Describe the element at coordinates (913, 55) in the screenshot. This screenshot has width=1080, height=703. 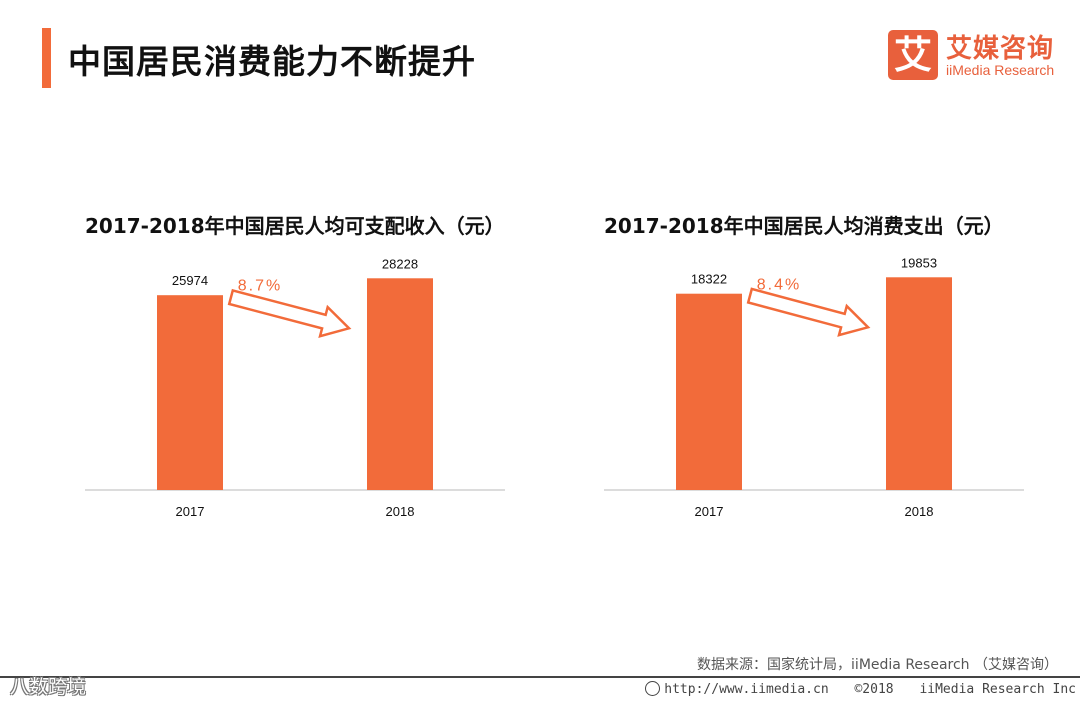
I see `brand-mark-icon: 艾` at that location.